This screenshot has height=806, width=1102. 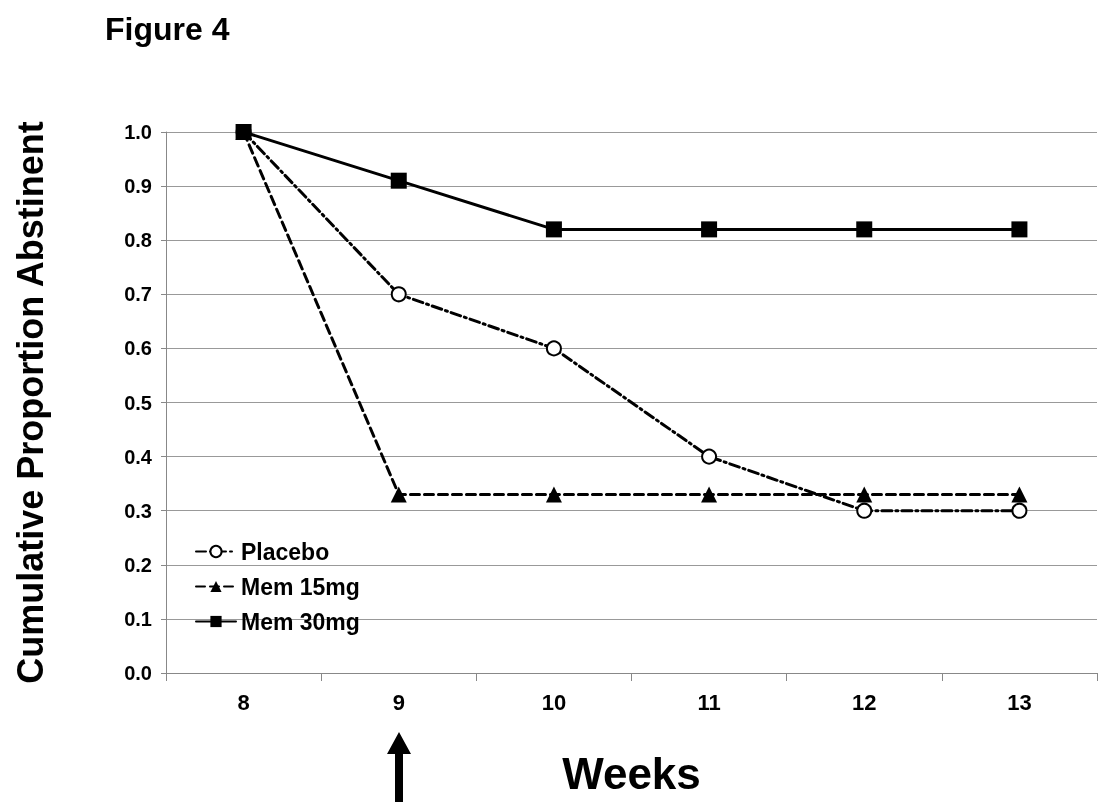 I want to click on y-tick-label: 0.0, so click(x=138, y=673).